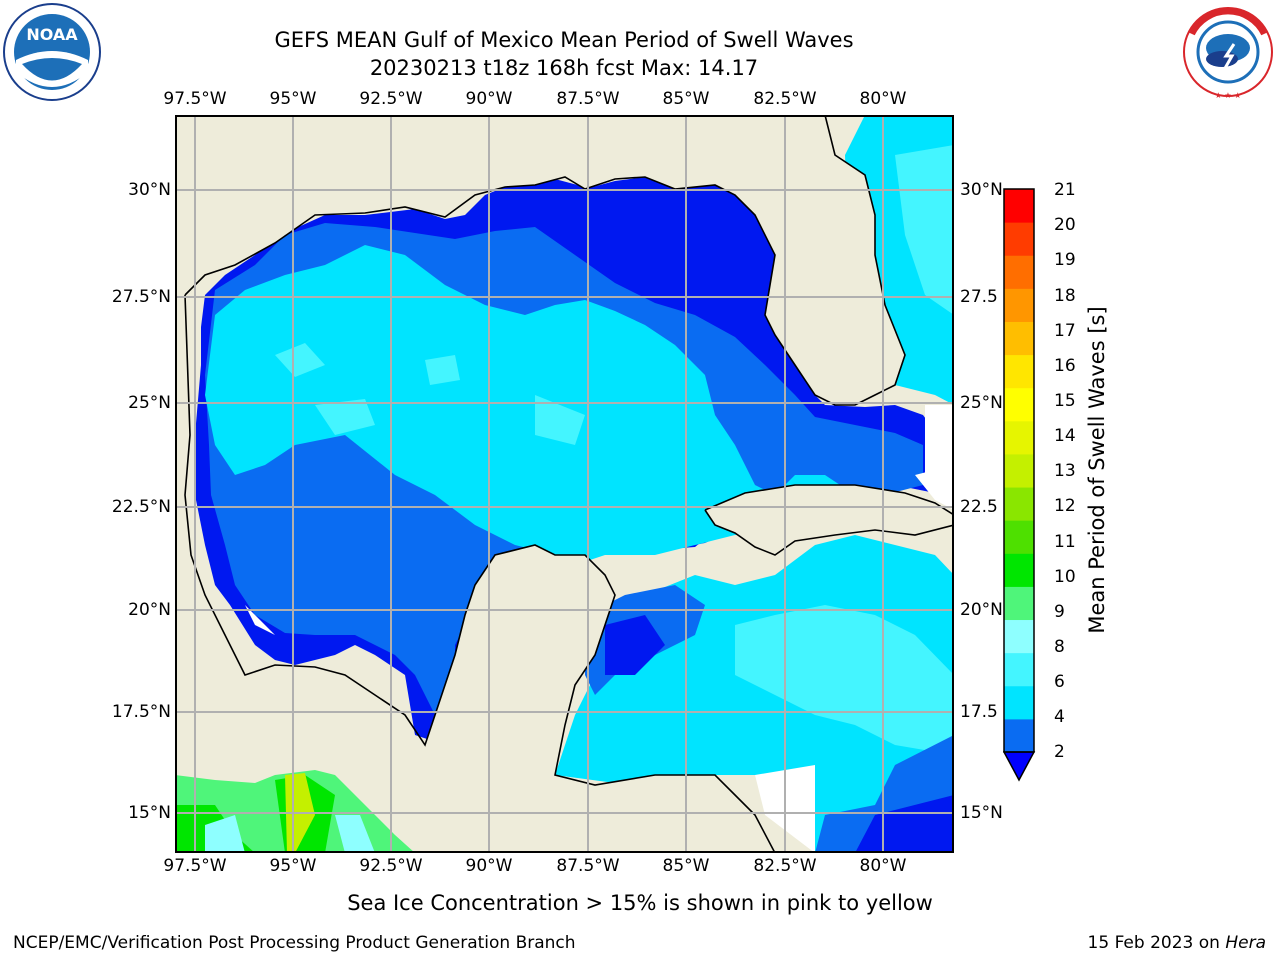 This screenshot has height=960, width=1280. What do you see at coordinates (564, 68) in the screenshot?
I see `plot-subtitle: 20230213 t18z 168h fcst Max: 14.17` at bounding box center [564, 68].